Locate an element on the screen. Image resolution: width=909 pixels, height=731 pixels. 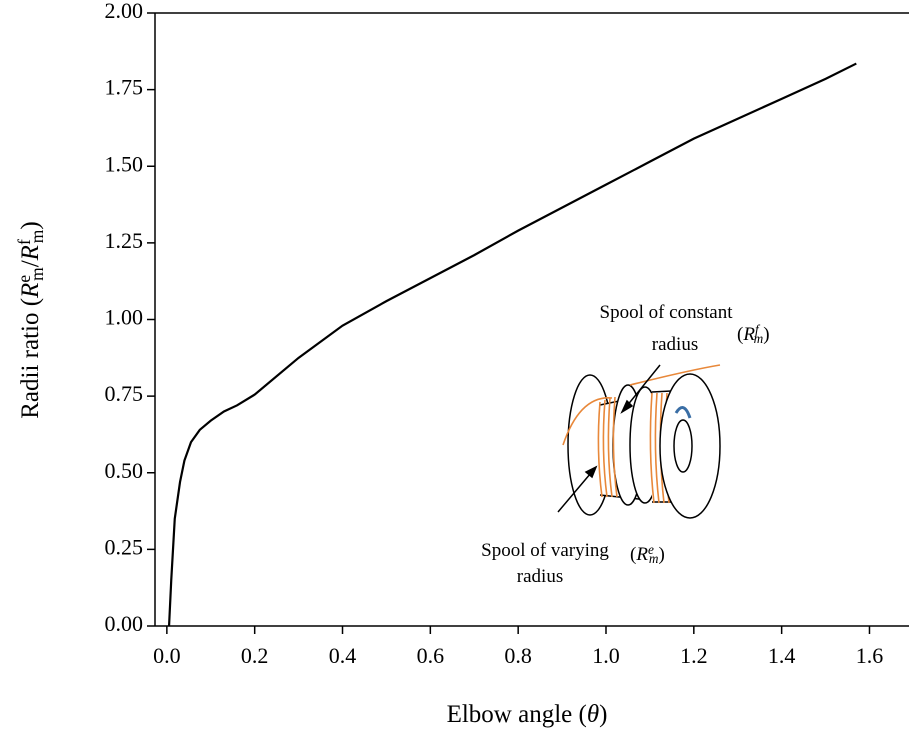
x-tick-label: 0.6 is located at coordinates (431, 655).